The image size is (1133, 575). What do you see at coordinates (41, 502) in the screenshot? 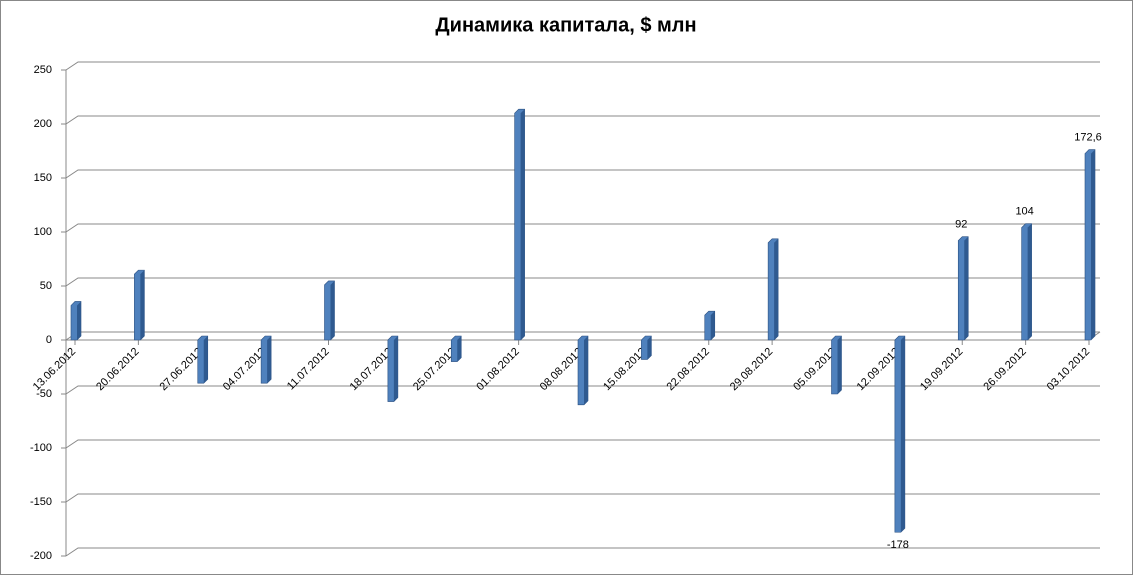
I see `y-tick-label: -150` at bounding box center [41, 502].